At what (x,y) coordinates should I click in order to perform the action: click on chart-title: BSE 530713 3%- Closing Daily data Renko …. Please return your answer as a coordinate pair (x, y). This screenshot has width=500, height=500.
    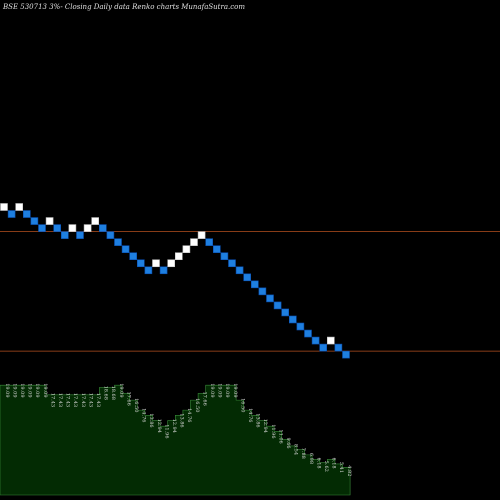
    Looking at the image, I should click on (123, 7).